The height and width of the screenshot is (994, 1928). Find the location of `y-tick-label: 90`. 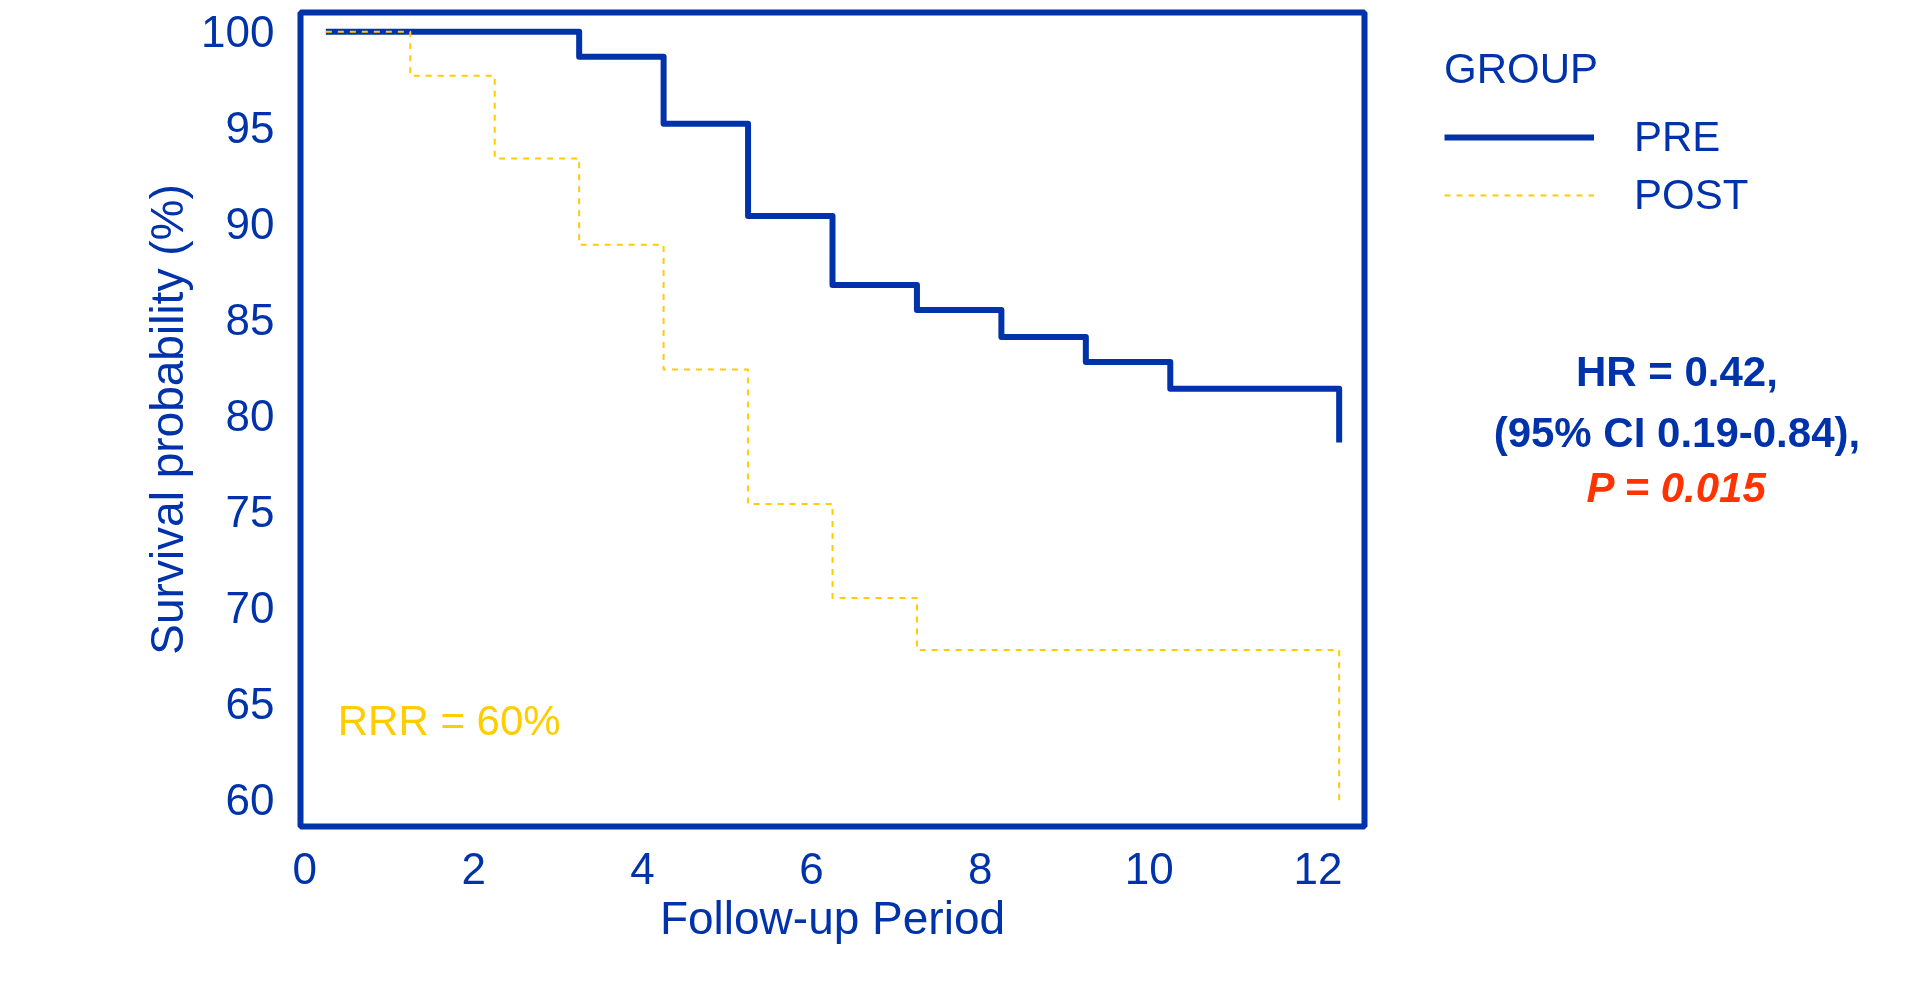

y-tick-label: 90 is located at coordinates (250, 224).